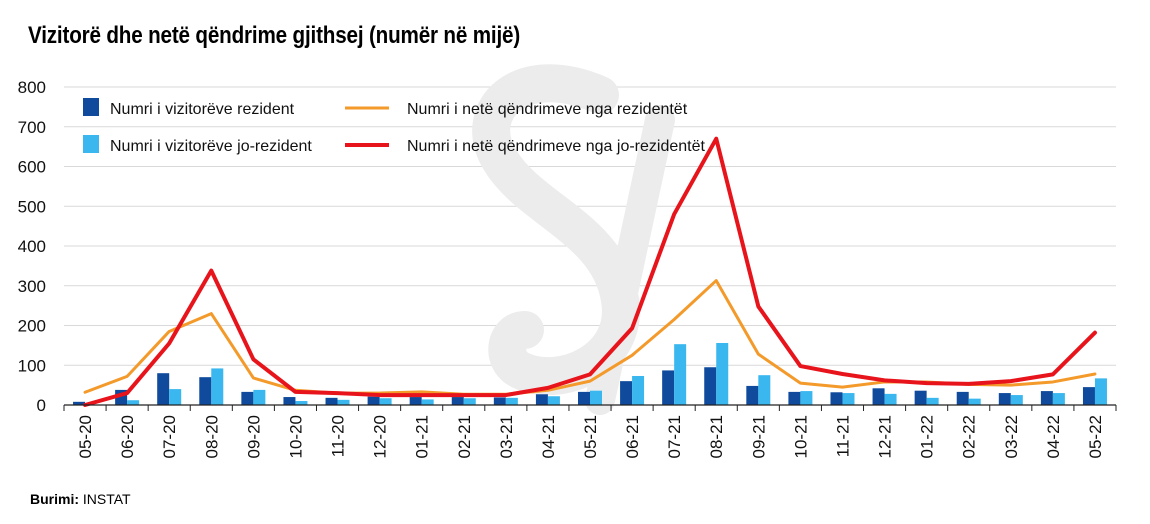 This screenshot has height=524, width=1150. Describe the element at coordinates (211, 146) in the screenshot. I see `legend-label: Numri i vizitorëve jo-rezident` at that location.